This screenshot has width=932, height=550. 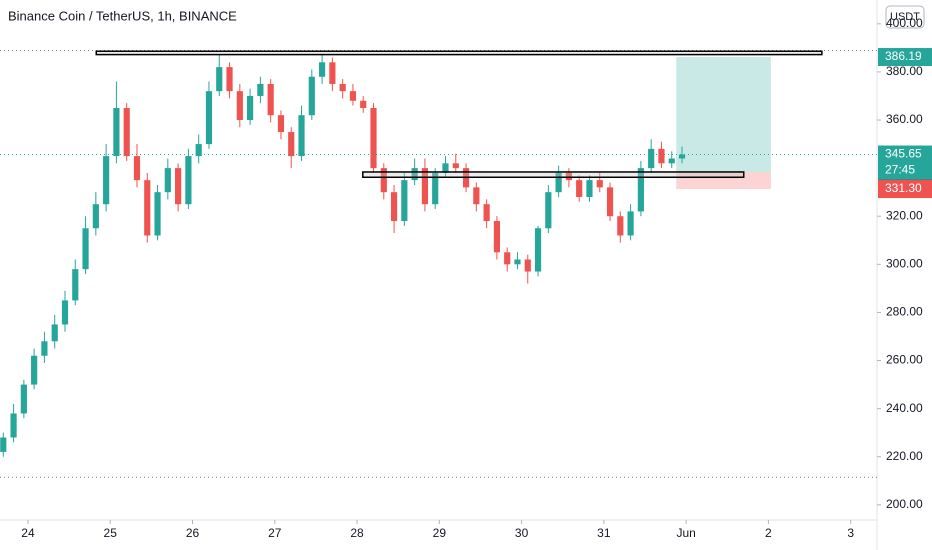 What do you see at coordinates (122, 15) in the screenshot?
I see `chart-title: Binance Coin / TetherUS, 1h, BINANCE` at bounding box center [122, 15].